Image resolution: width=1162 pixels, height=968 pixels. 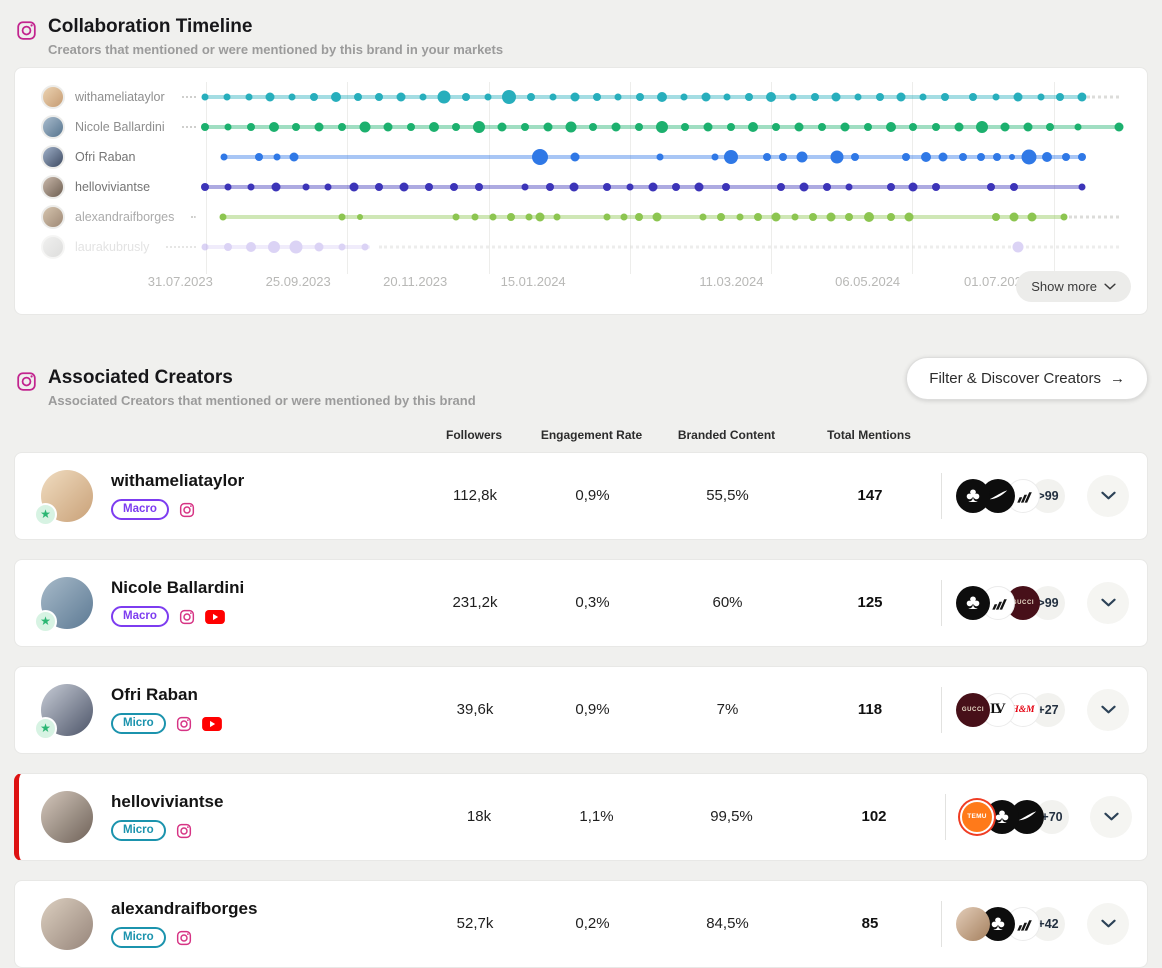 What do you see at coordinates (581, 97) in the screenshot?
I see `timeline-row: withameliataylor` at bounding box center [581, 97].